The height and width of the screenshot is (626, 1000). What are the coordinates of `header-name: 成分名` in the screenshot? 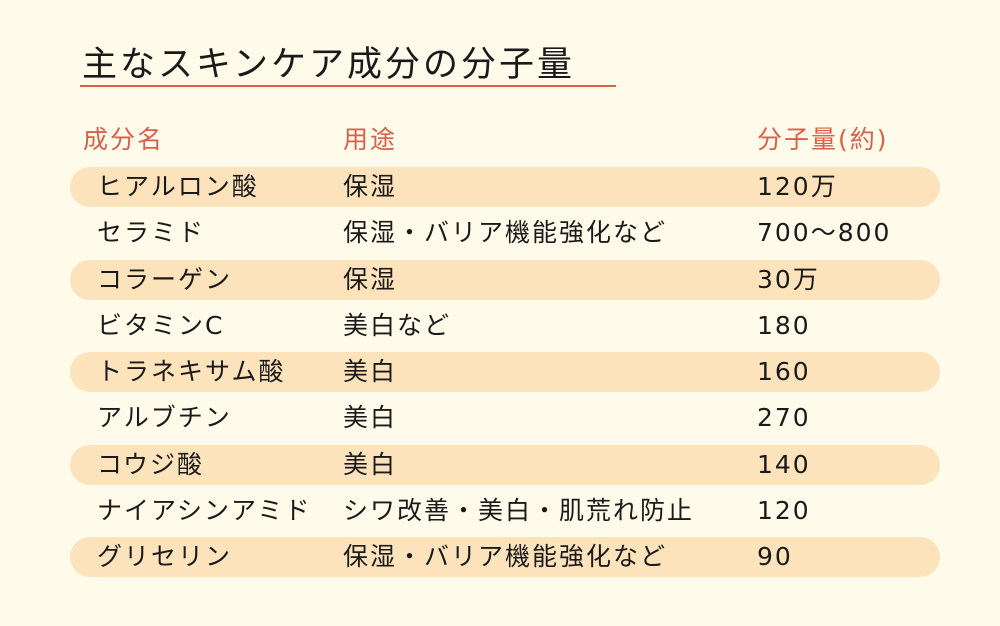 It's located at (124, 139).